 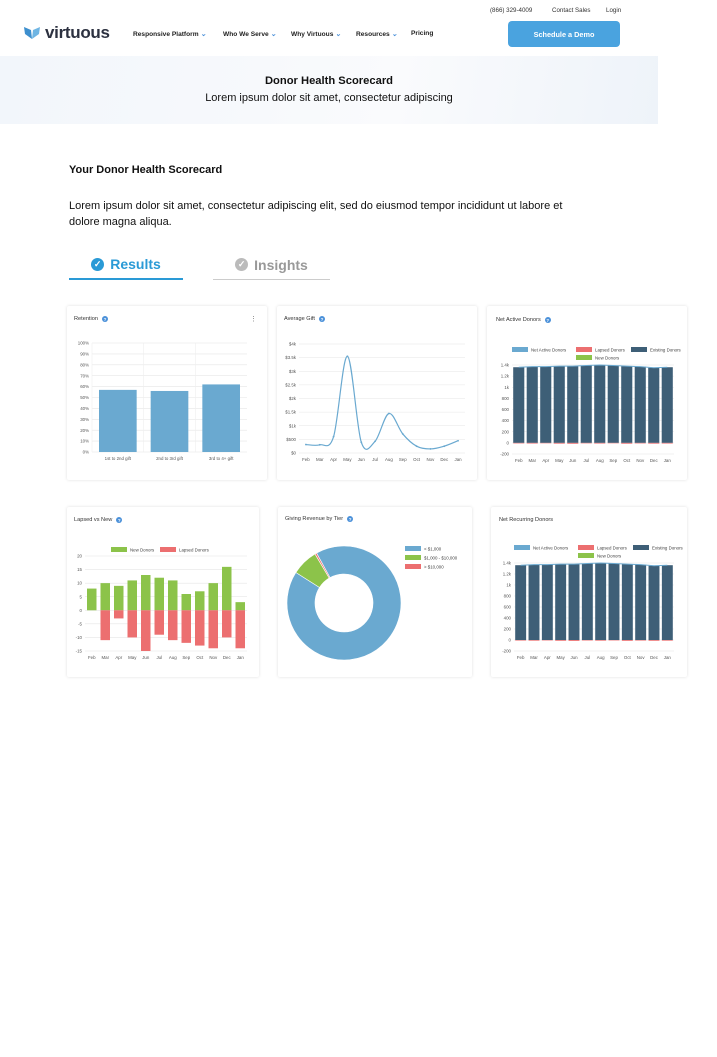 What do you see at coordinates (293, 453) in the screenshot?
I see `y-tick-label: $0` at bounding box center [293, 453].